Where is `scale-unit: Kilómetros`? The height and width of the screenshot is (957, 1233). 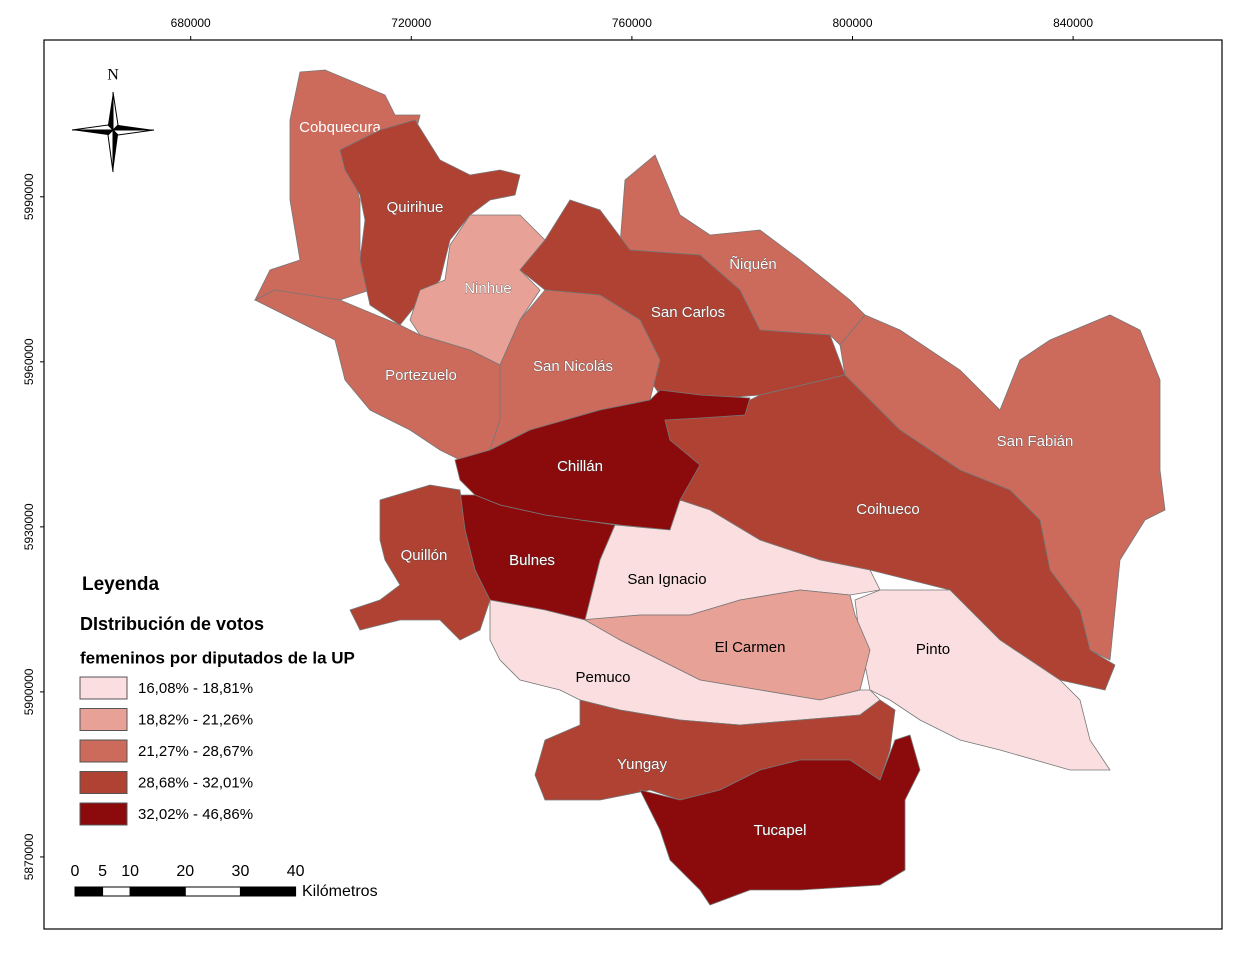
scale-unit: Kilómetros is located at coordinates (340, 891).